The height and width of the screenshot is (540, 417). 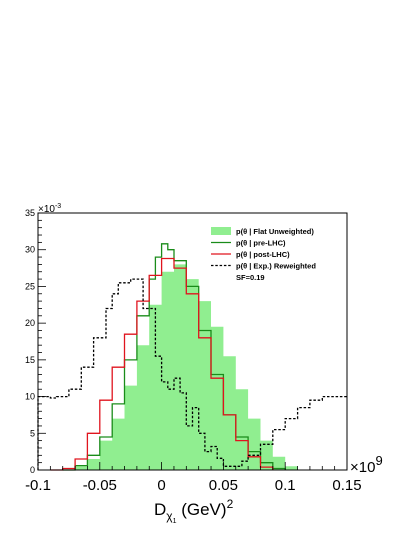 I want to click on y-tick-label: 5, so click(x=32, y=433).